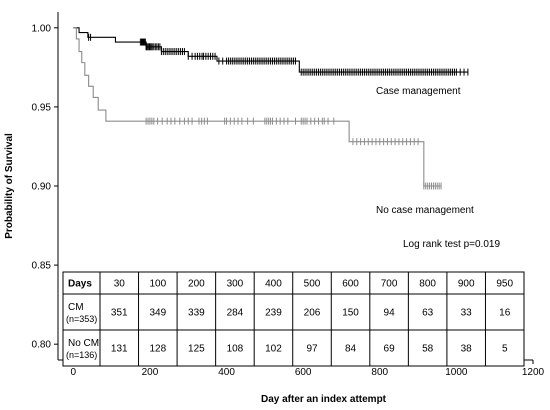 The image size is (550, 410). I want to click on x-tick-label: 800, so click(379, 372).